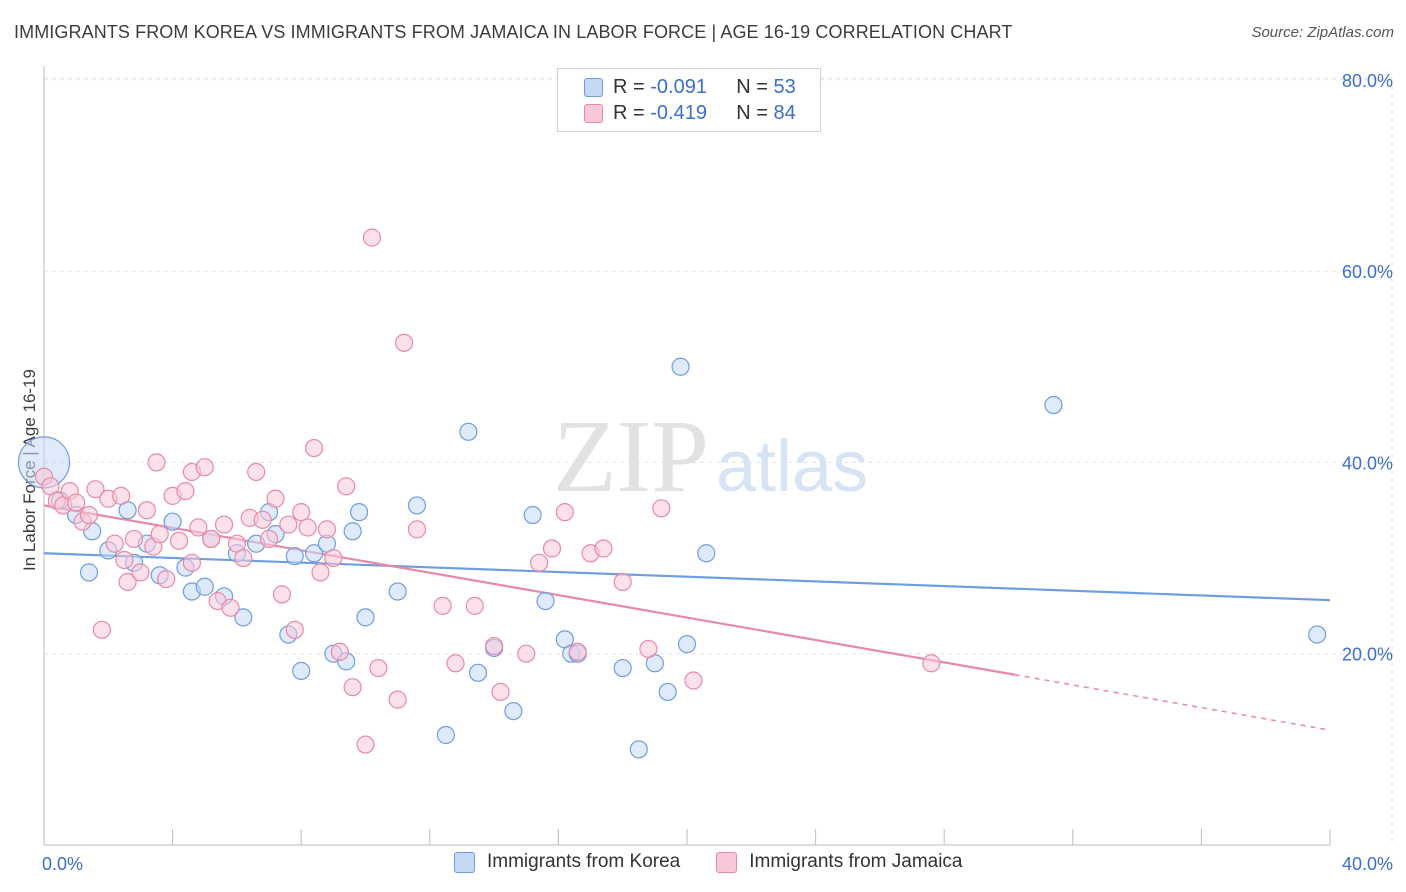 This screenshot has height=892, width=1406. I want to click on y-tick-label: 20.0%, so click(1367, 655).